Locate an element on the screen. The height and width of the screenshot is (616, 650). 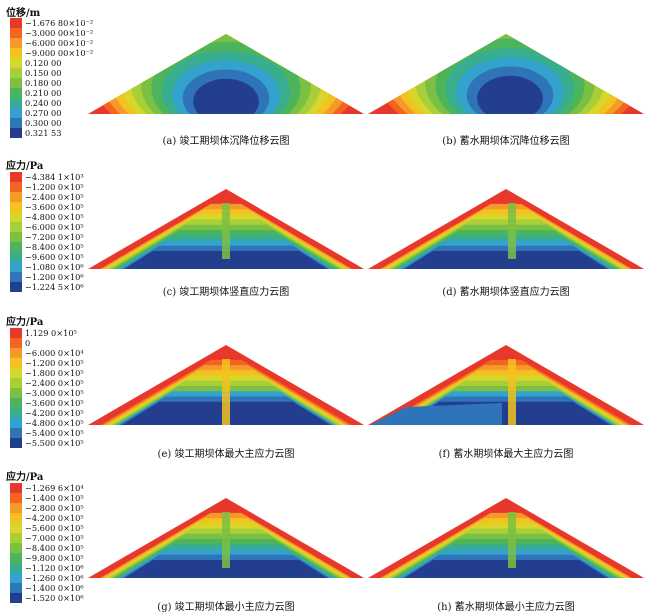
legend-label: −3.000 0×10⁵ is located at coordinates (54, 393).